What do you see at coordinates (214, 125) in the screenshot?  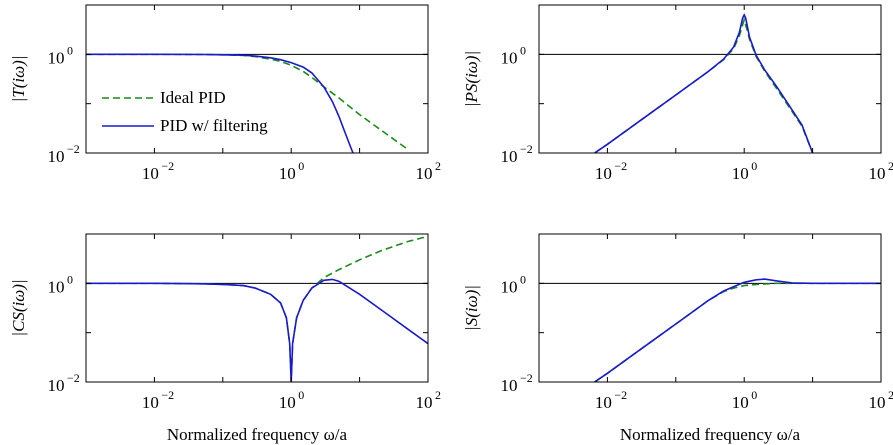 I see `legend-label: PID w/ filtering` at bounding box center [214, 125].